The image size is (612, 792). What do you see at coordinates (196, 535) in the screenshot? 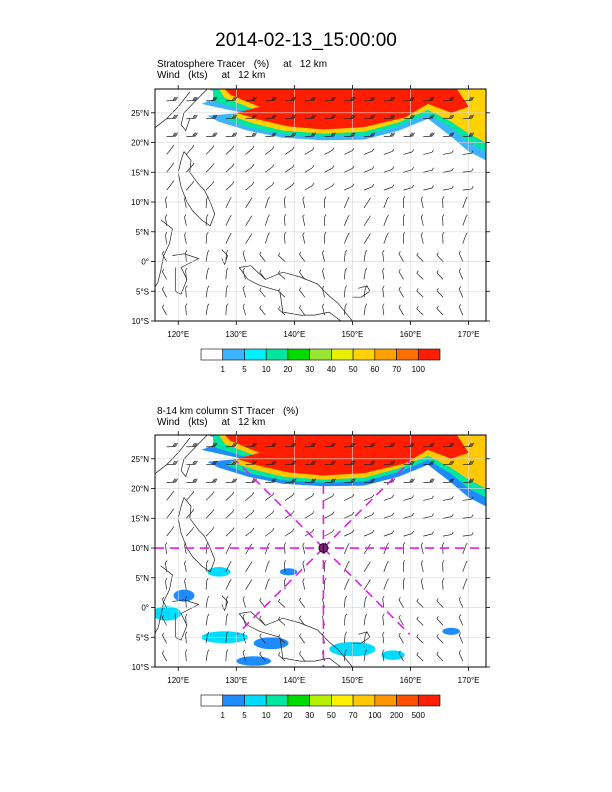
I see `coastline` at bounding box center [196, 535].